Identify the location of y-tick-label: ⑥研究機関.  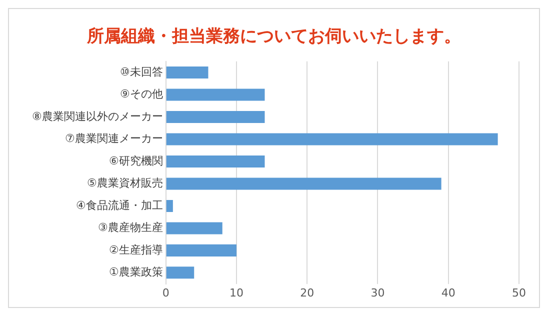
(135, 161).